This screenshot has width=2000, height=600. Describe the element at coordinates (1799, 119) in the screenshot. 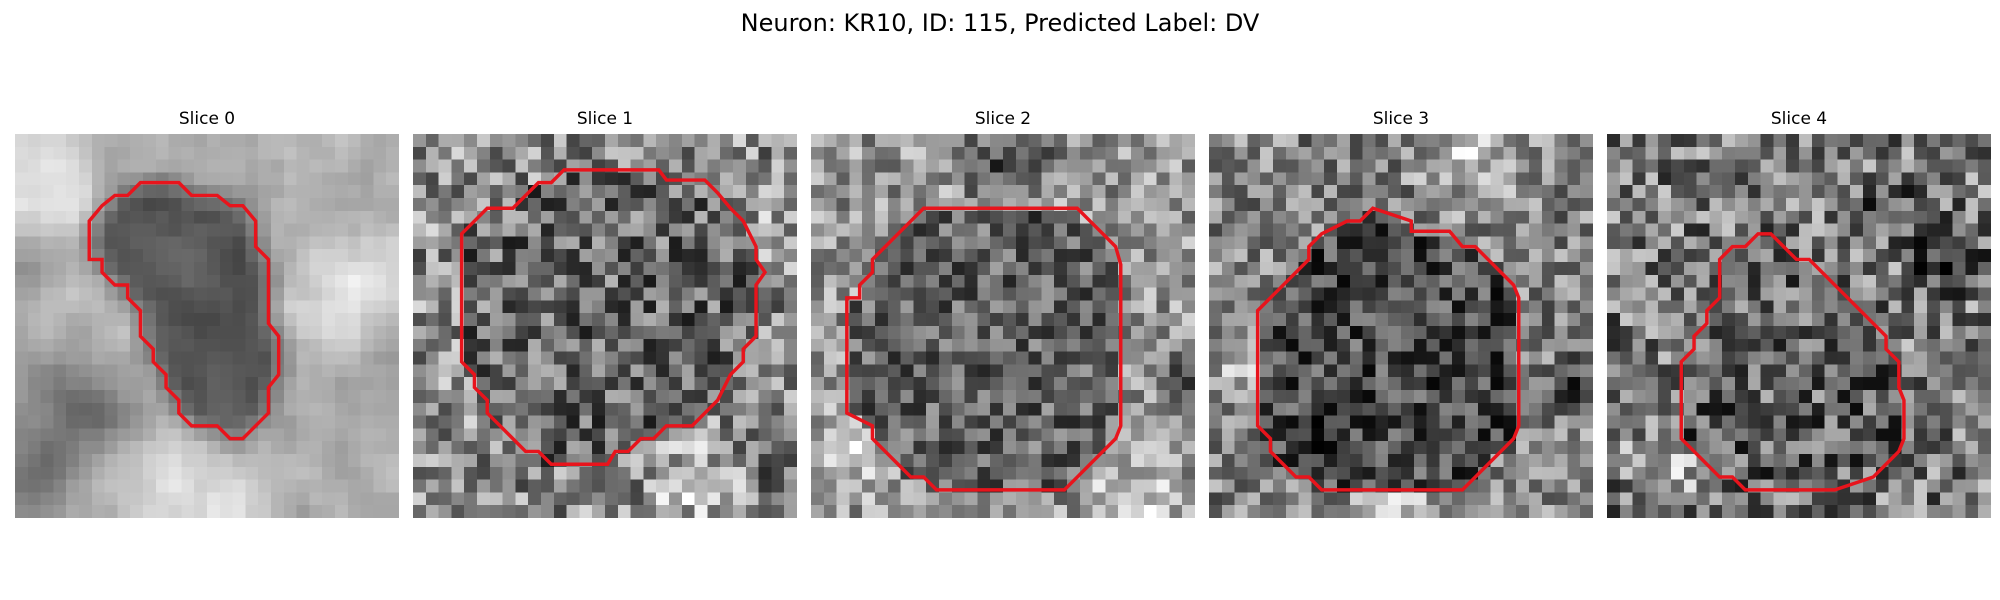

I see `slice-title: Slice 4` at that location.